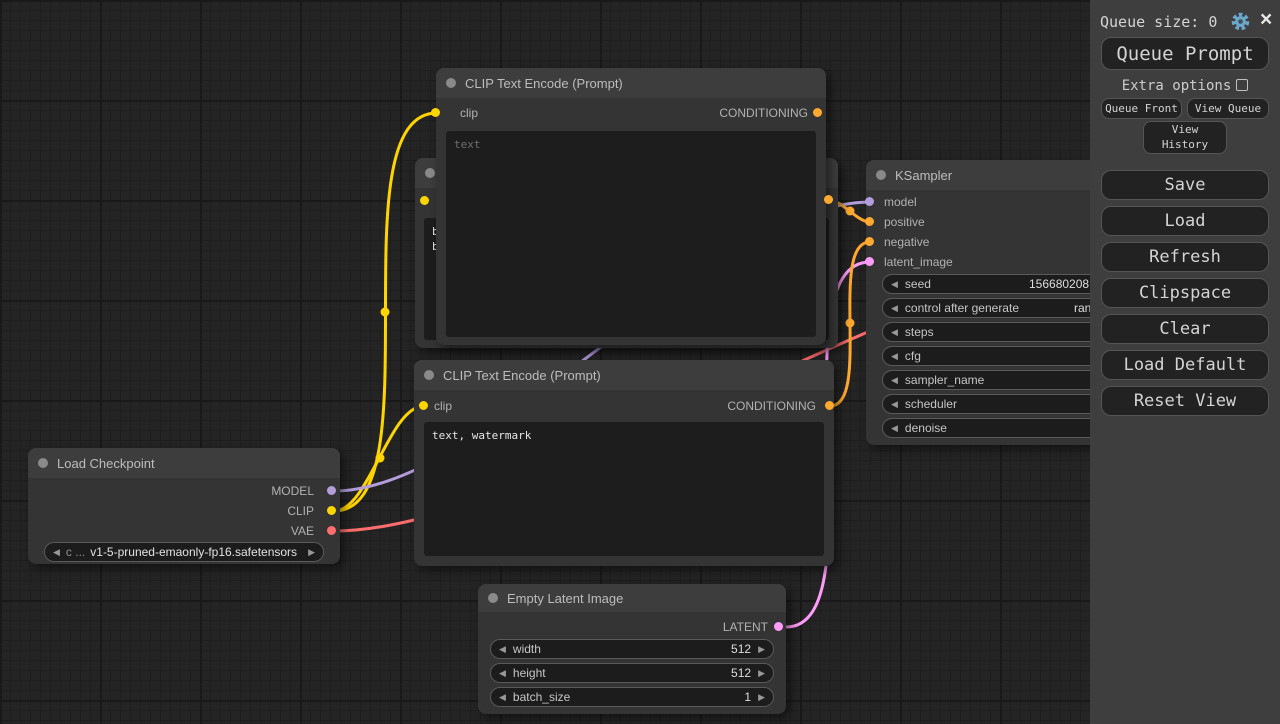 The image size is (1280, 724). What do you see at coordinates (292, 491) in the screenshot?
I see `output-slot-label-model: MODEL` at bounding box center [292, 491].